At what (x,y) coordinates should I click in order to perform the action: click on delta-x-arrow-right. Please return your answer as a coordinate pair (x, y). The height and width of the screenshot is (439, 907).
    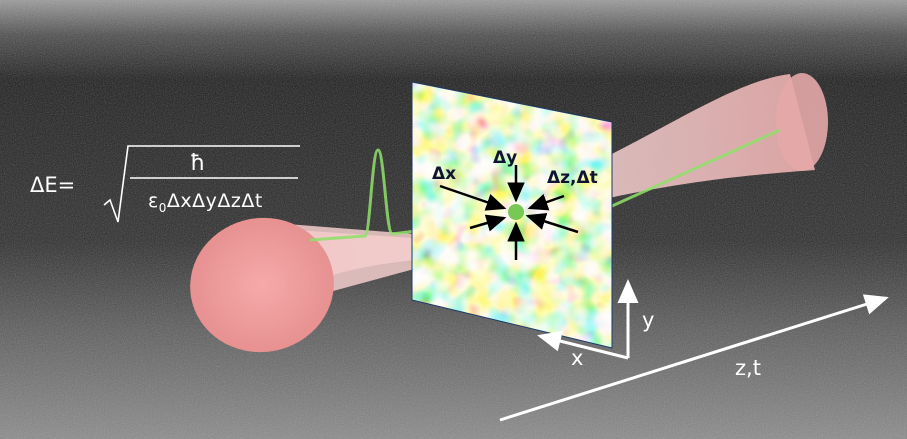
    Looking at the image, I should click on (552, 223).